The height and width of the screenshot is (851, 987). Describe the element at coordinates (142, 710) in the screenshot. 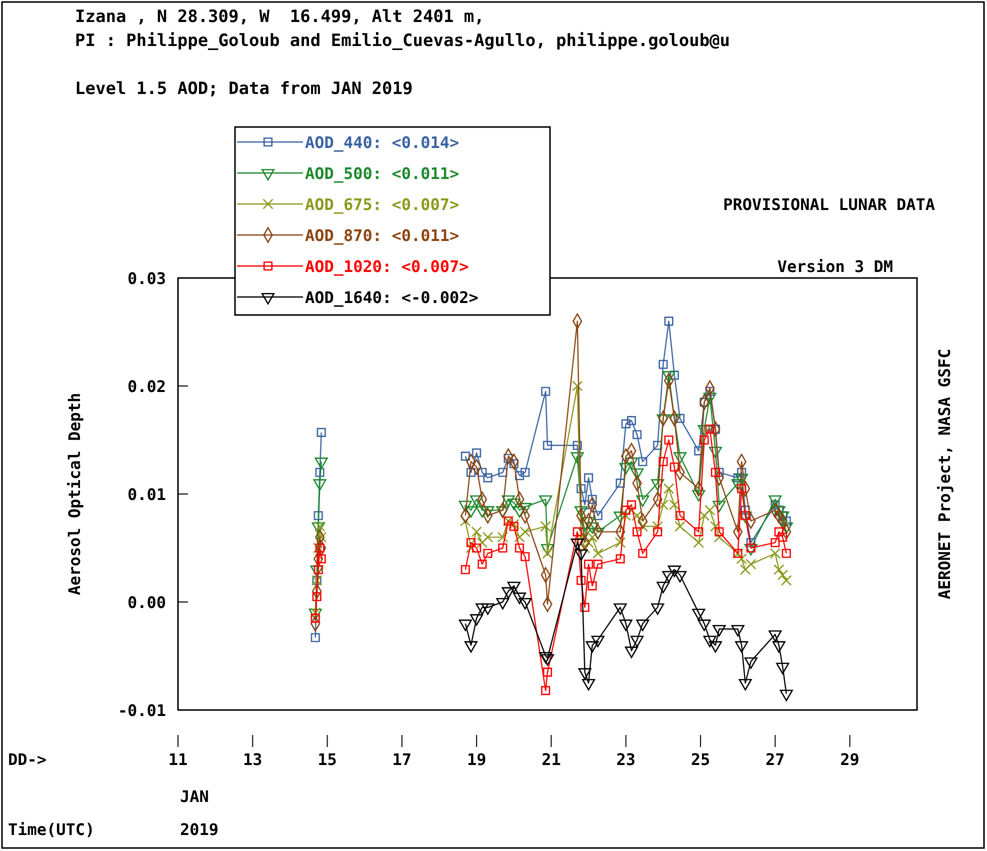

I see `y-tick-label: -0.01` at that location.